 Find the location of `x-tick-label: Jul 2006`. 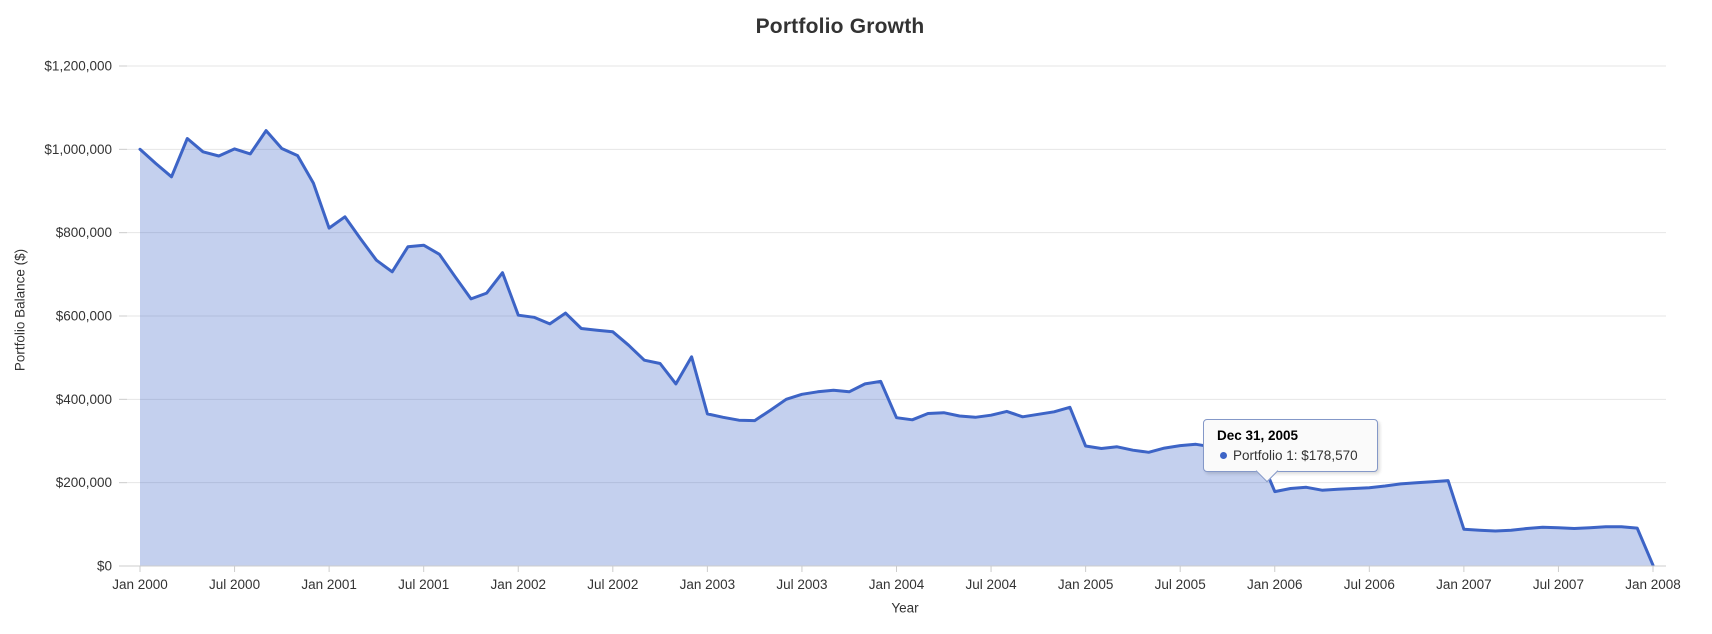

x-tick-label: Jul 2006 is located at coordinates (1369, 584).